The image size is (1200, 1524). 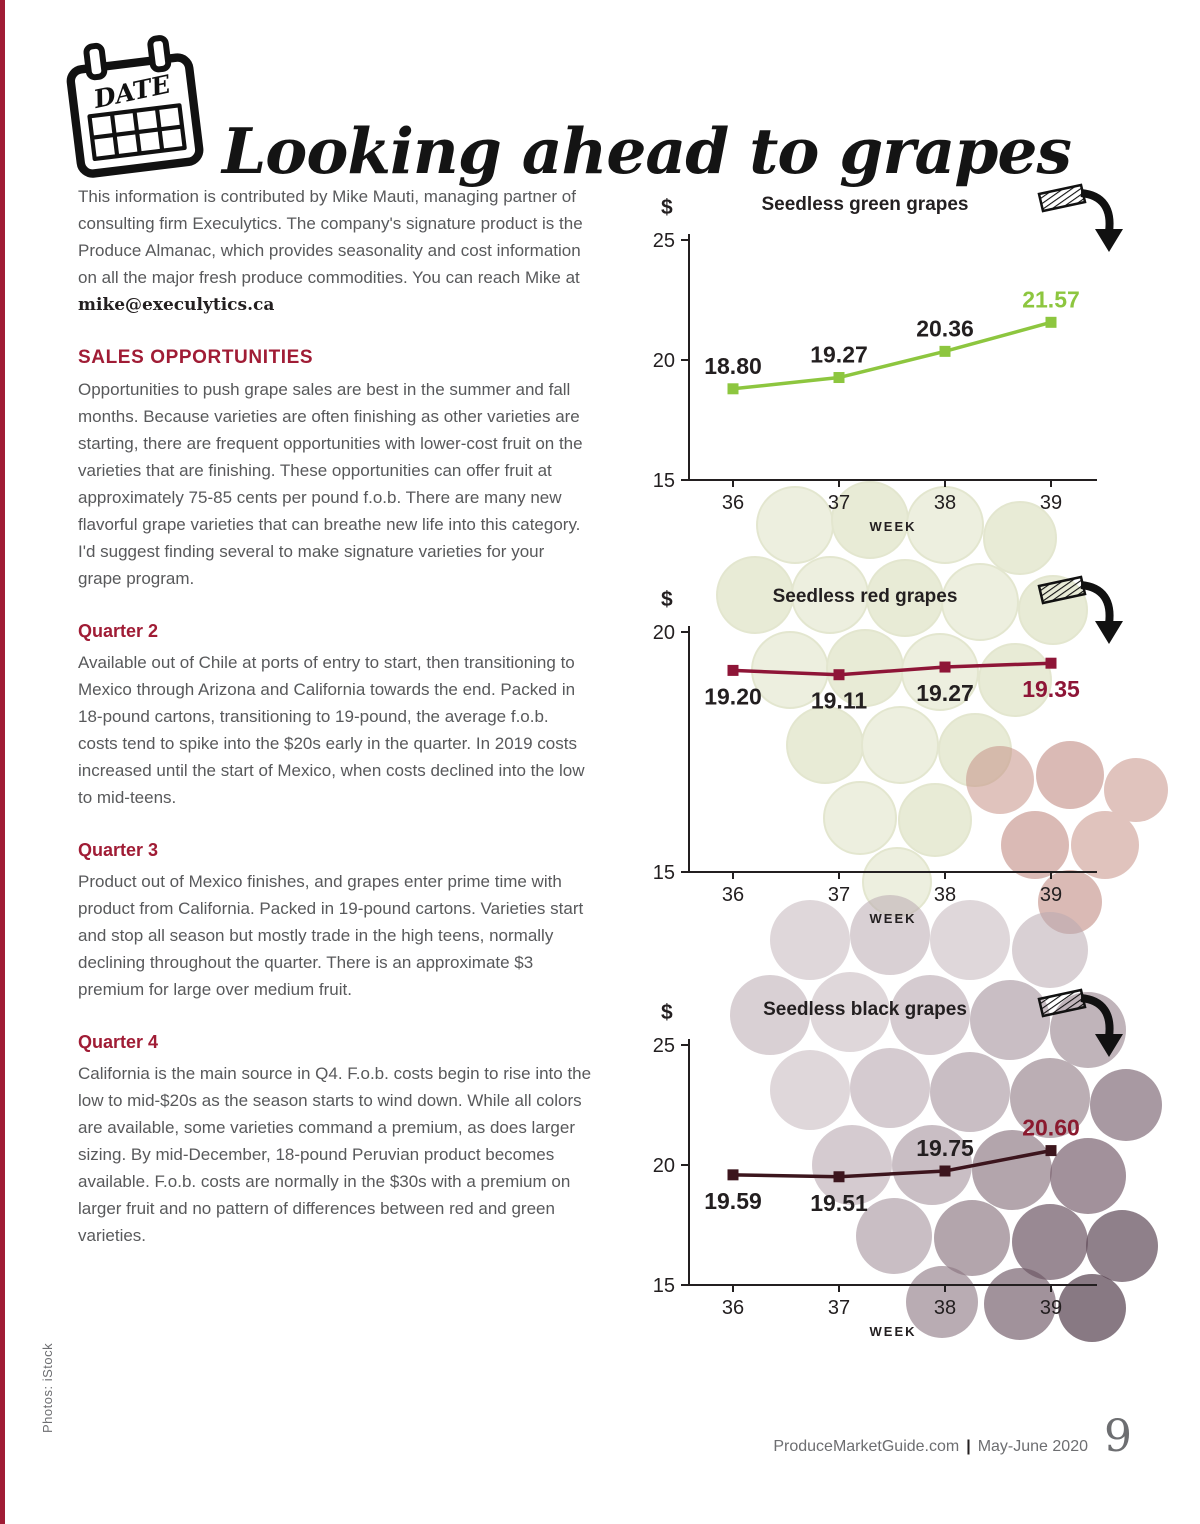 I want to click on section-heading-quarter-3: Quarter 3, so click(x=118, y=850).